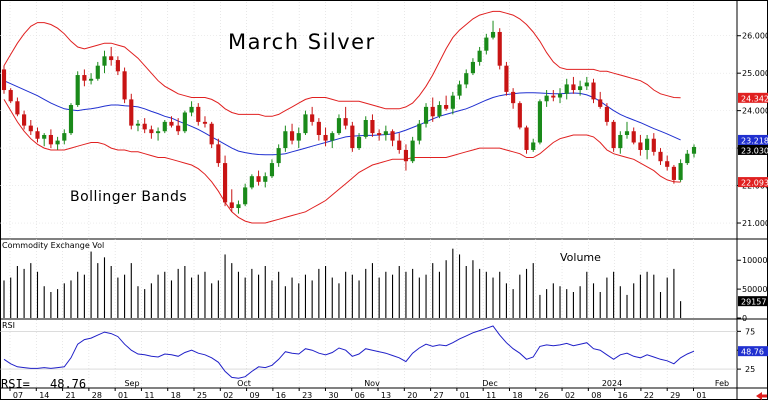  What do you see at coordinates (570, 395) in the screenshot?
I see `x-tick-label: 02` at bounding box center [570, 395].